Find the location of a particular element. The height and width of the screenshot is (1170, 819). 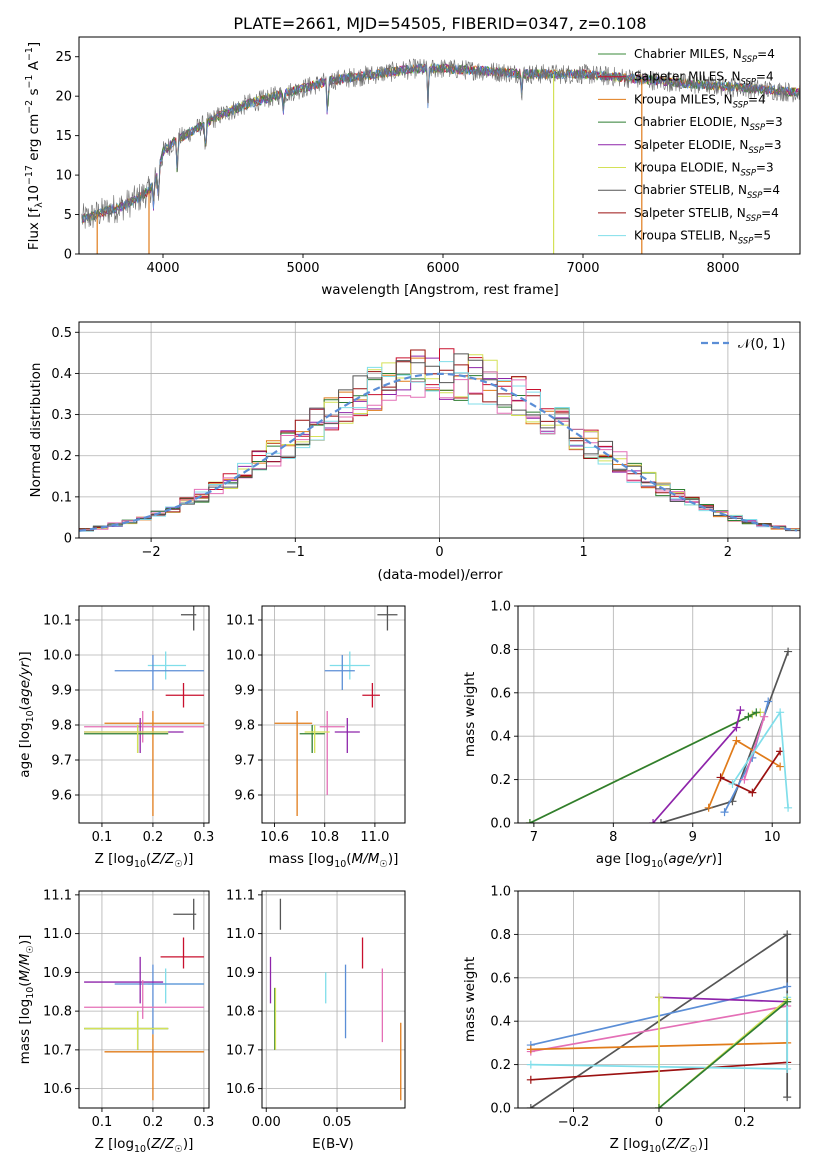

agemass-ytick-label: 9.7 is located at coordinates (244, 761).